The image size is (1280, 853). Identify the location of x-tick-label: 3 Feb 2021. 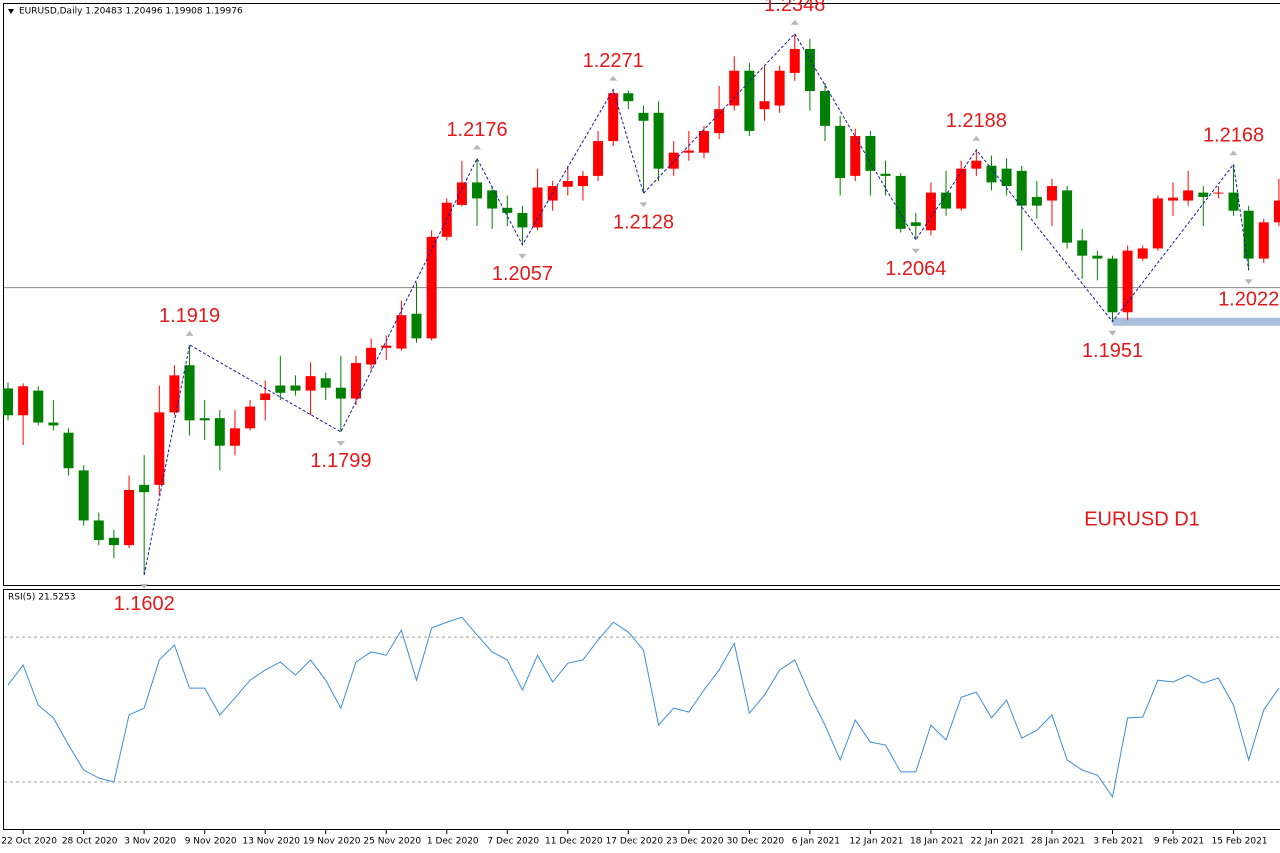
(1118, 842).